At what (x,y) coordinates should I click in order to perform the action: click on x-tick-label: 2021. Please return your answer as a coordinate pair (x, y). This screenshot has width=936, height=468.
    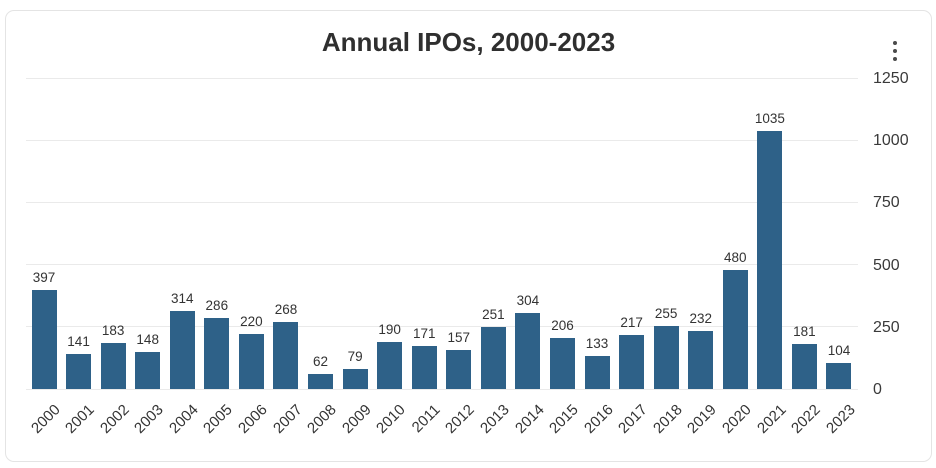
    Looking at the image, I should click on (771, 419).